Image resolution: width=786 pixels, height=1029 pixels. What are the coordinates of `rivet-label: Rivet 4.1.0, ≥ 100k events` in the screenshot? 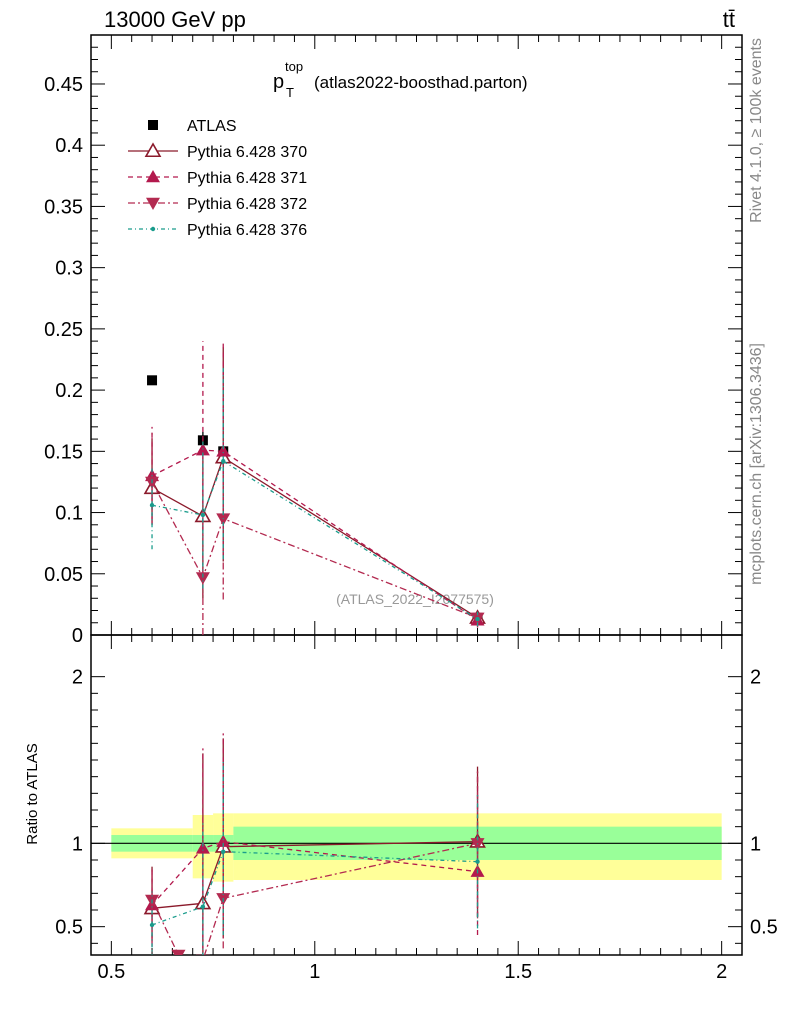 It's located at (756, 130).